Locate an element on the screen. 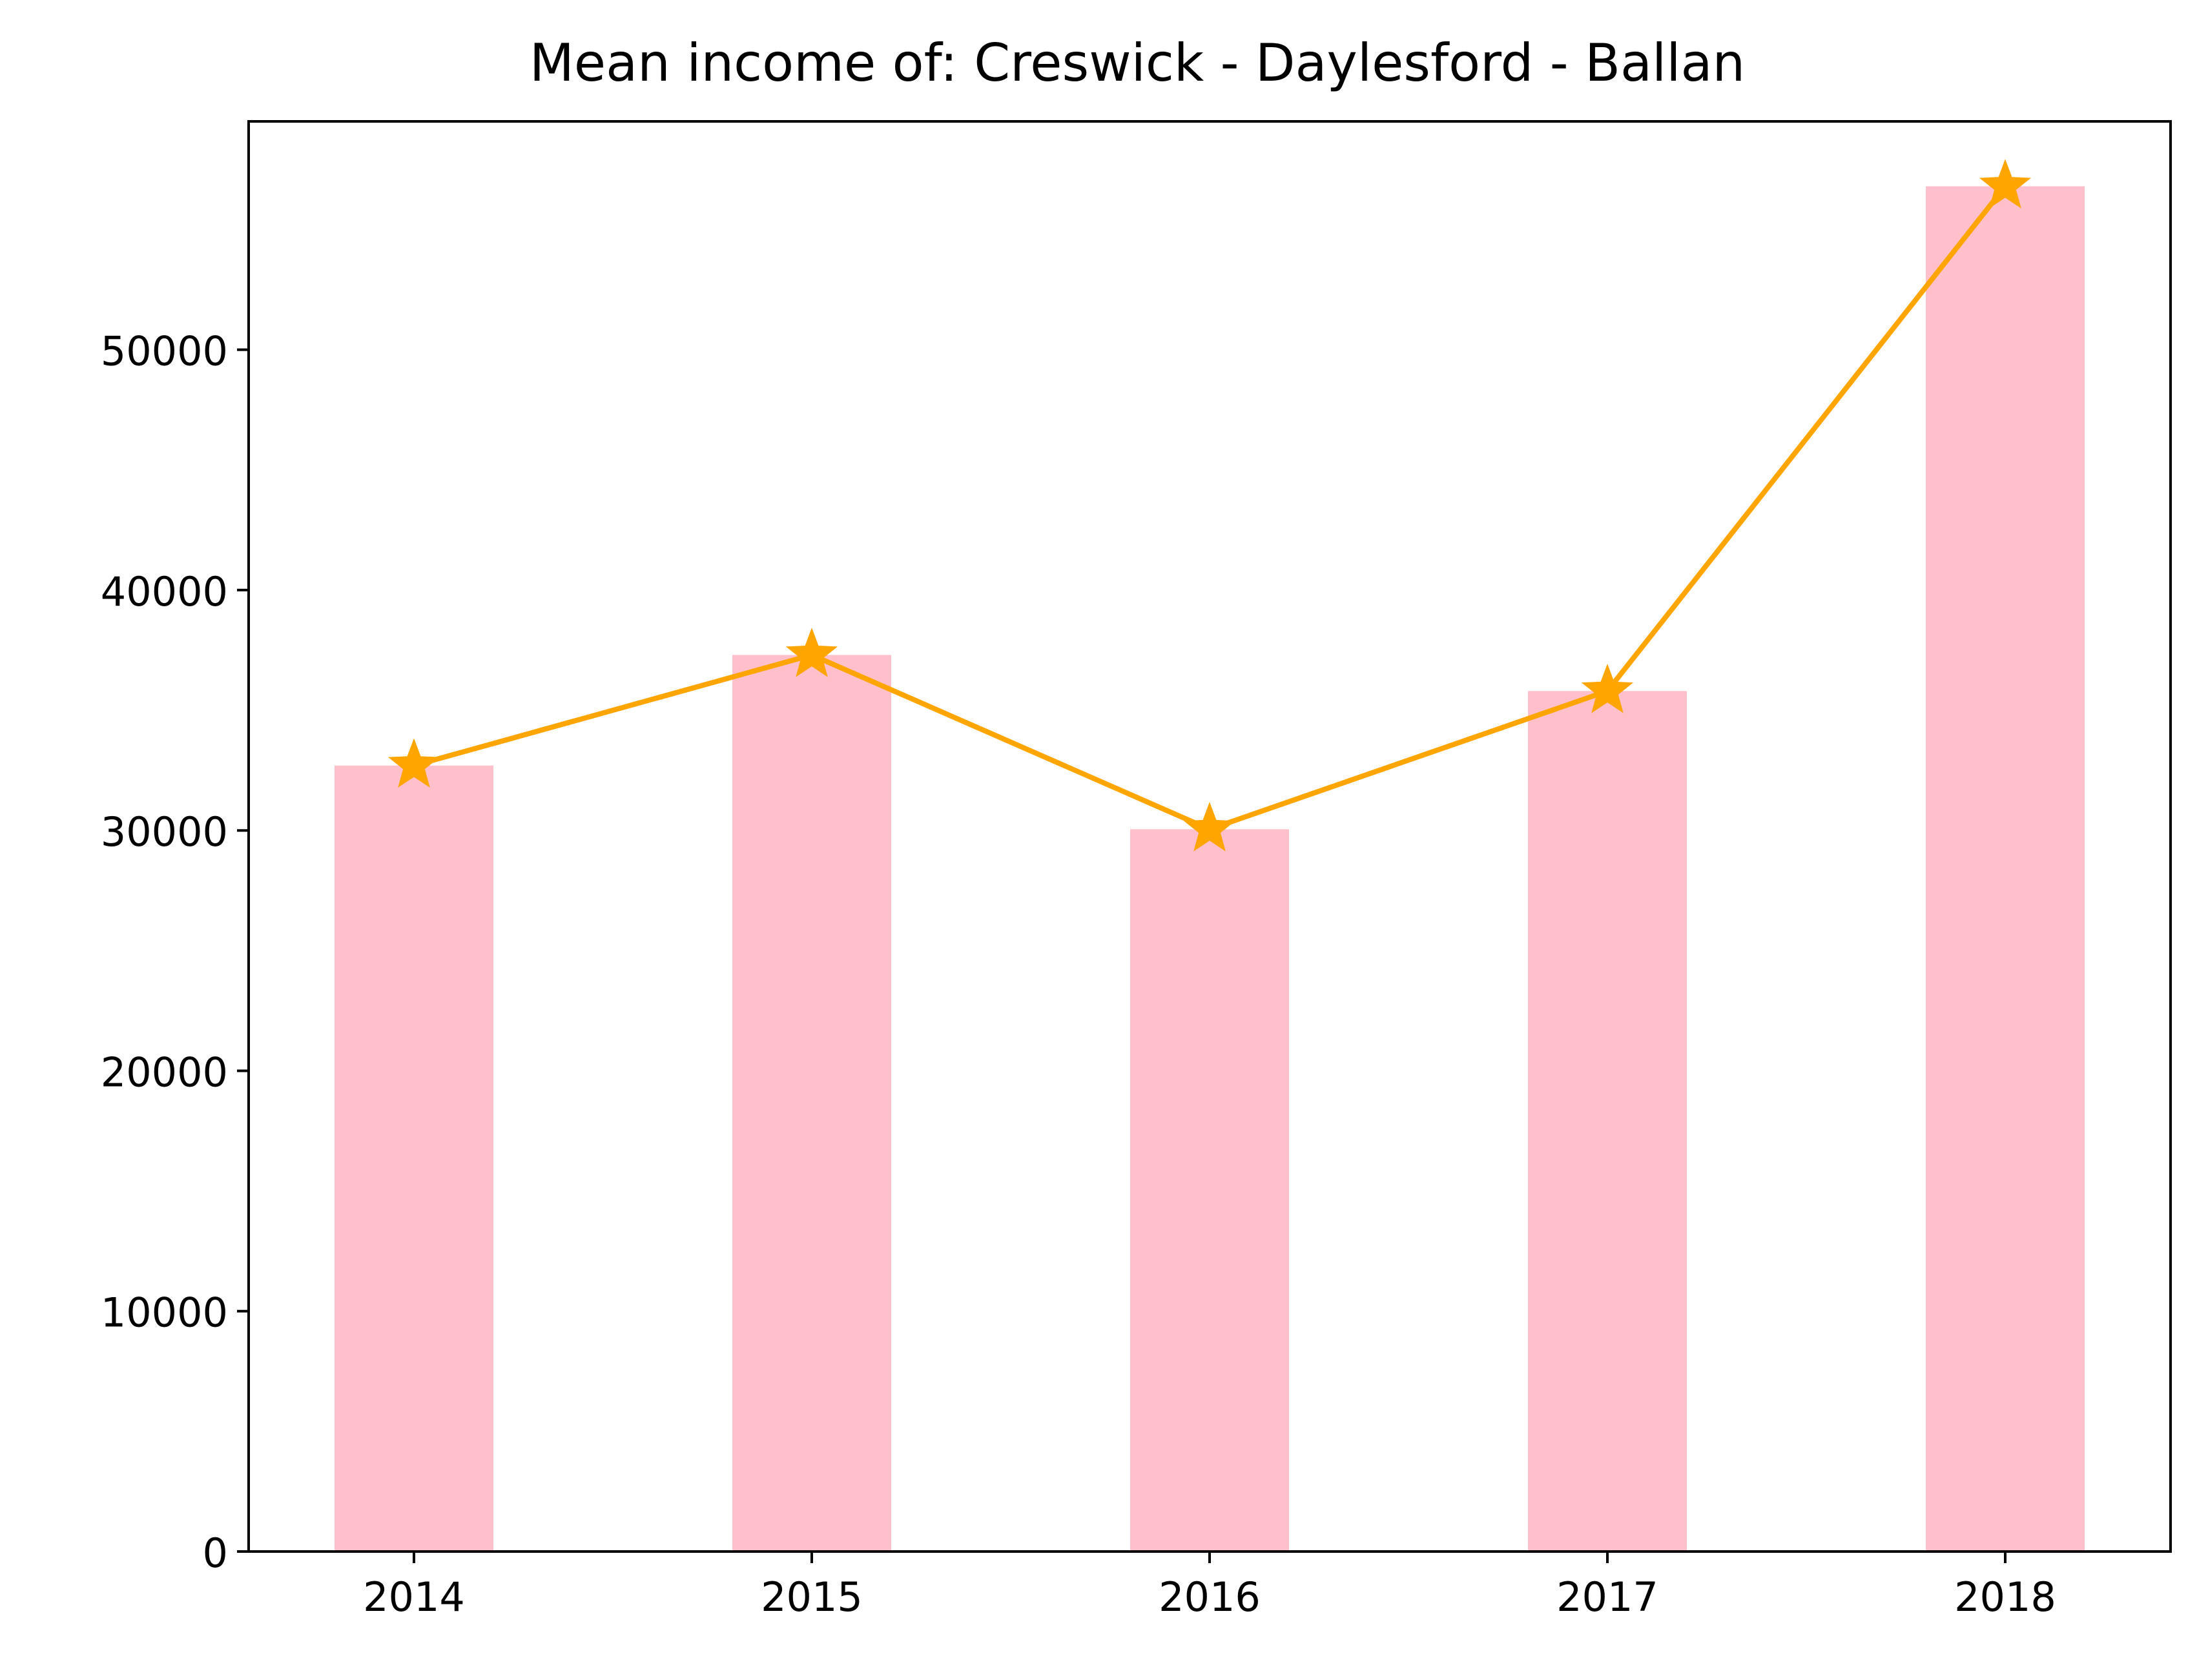 Image resolution: width=2208 pixels, height=1680 pixels. x-tick-label: 2014 is located at coordinates (414, 1597).